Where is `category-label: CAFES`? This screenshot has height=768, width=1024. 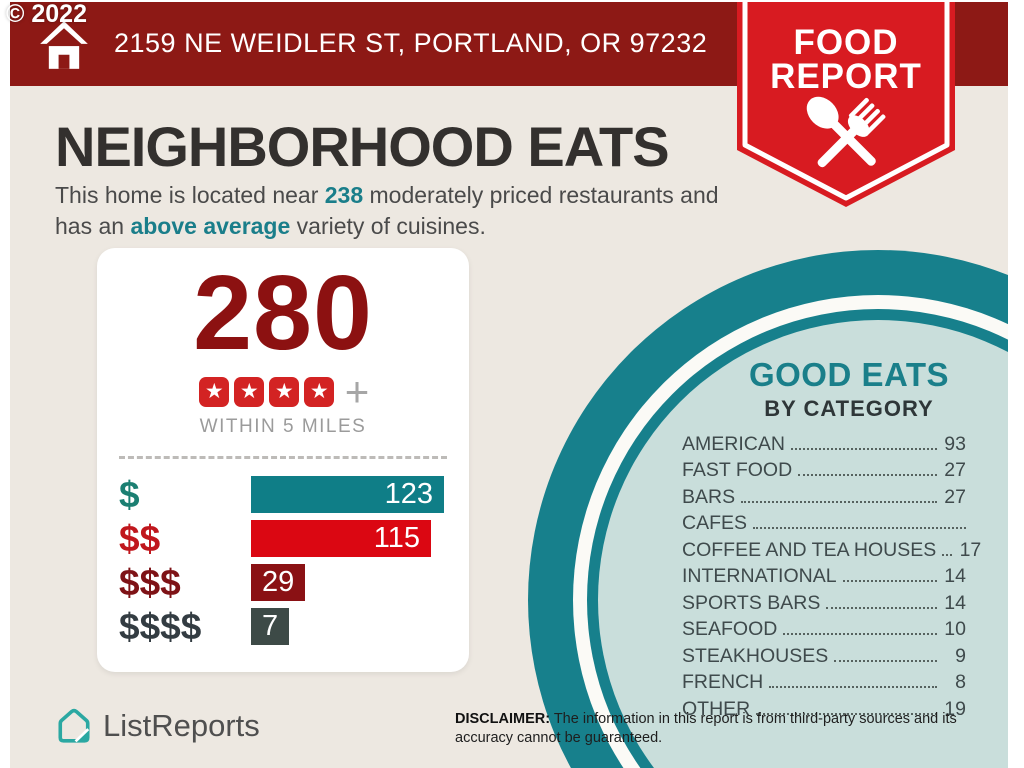 category-label: CAFES is located at coordinates (715, 523).